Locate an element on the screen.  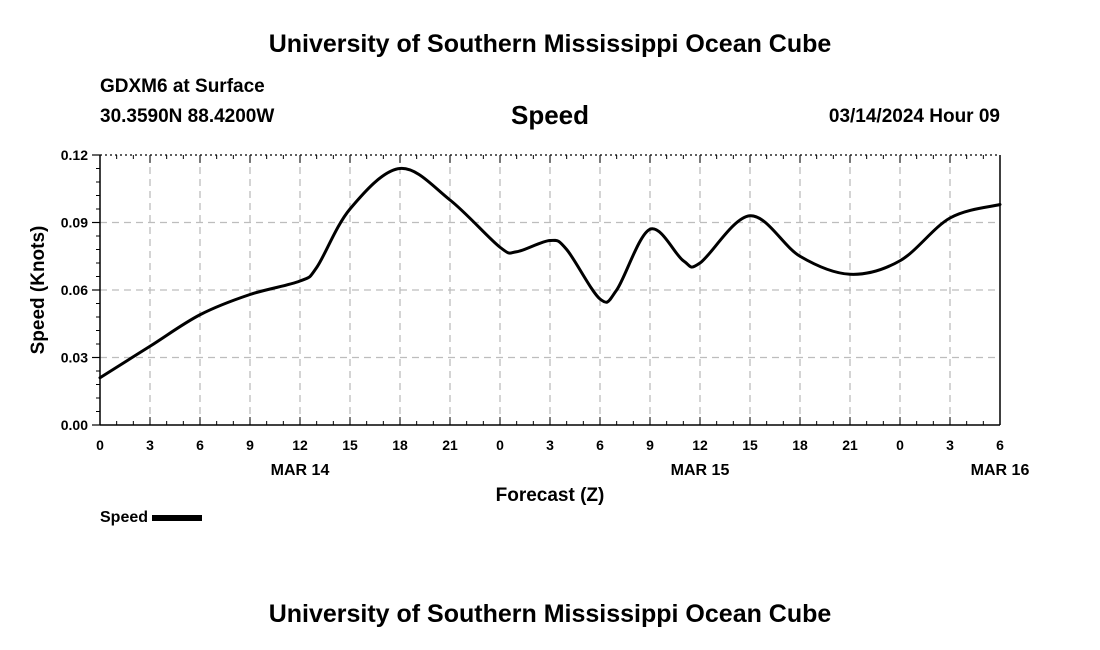
y-tick-label: 0.12 is located at coordinates (74, 155).